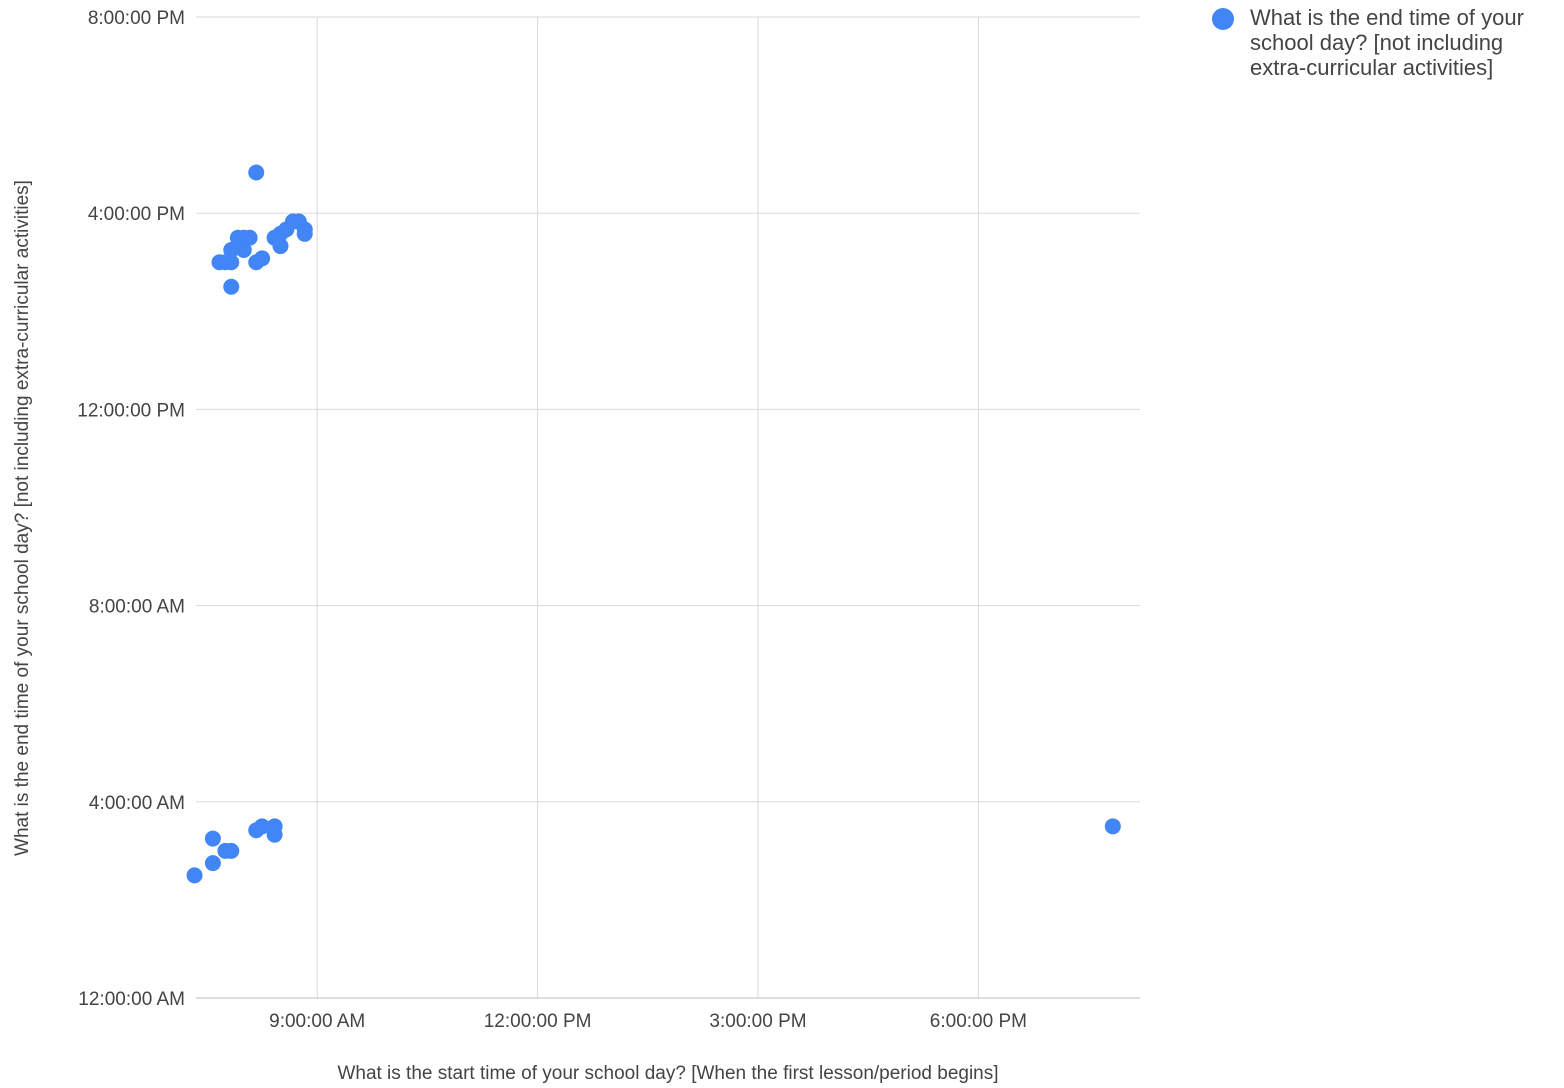 The width and height of the screenshot is (1564, 1088). I want to click on x-tick-label: 3:00:00 PM, so click(757, 1021).